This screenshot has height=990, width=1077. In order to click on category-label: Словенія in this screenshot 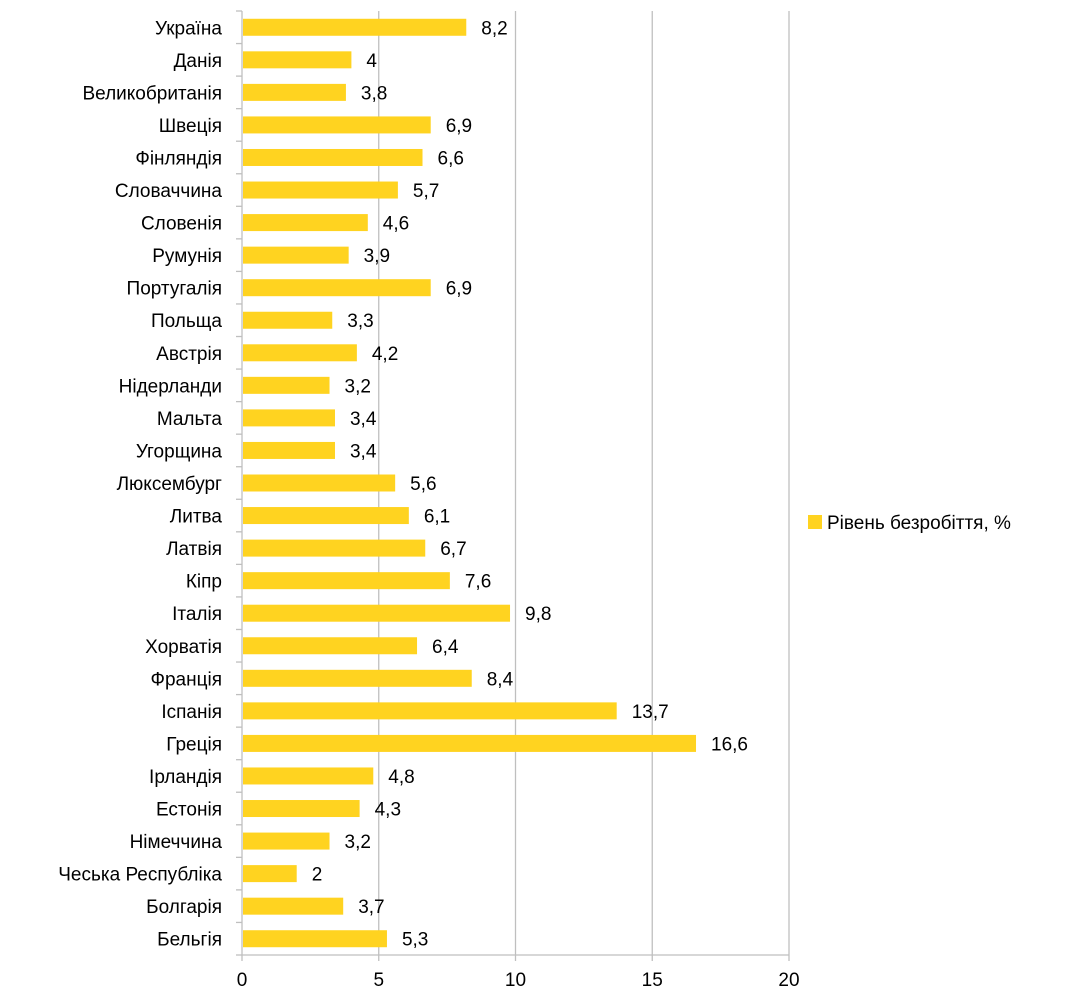, I will do `click(181, 224)`.